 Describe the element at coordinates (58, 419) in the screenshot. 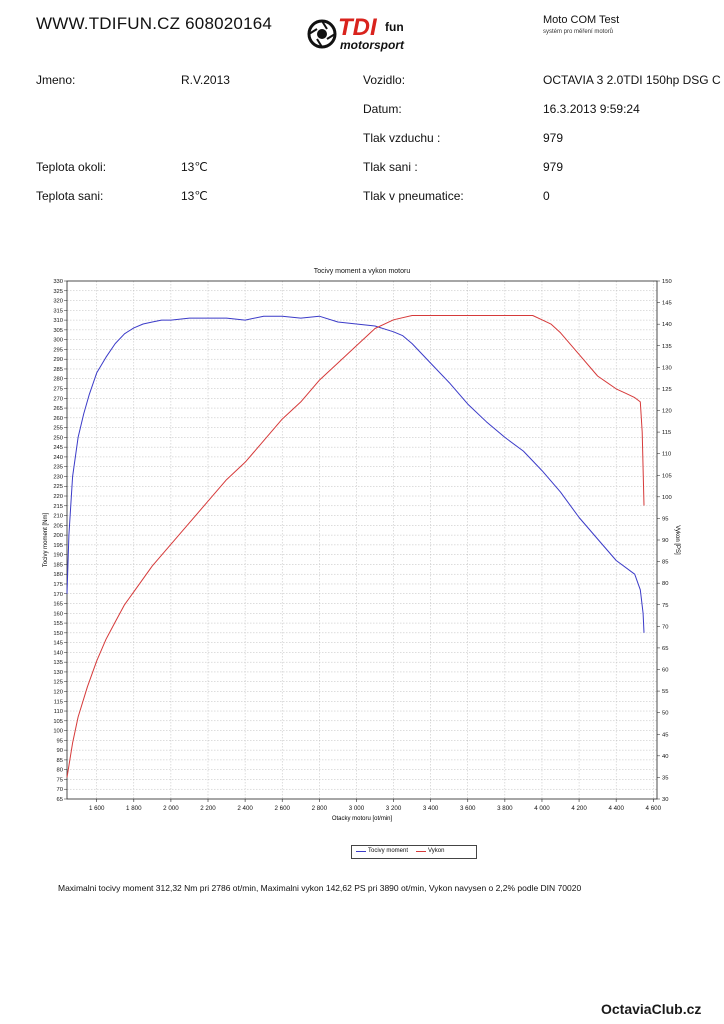

I see `y-tick-label: 260` at that location.